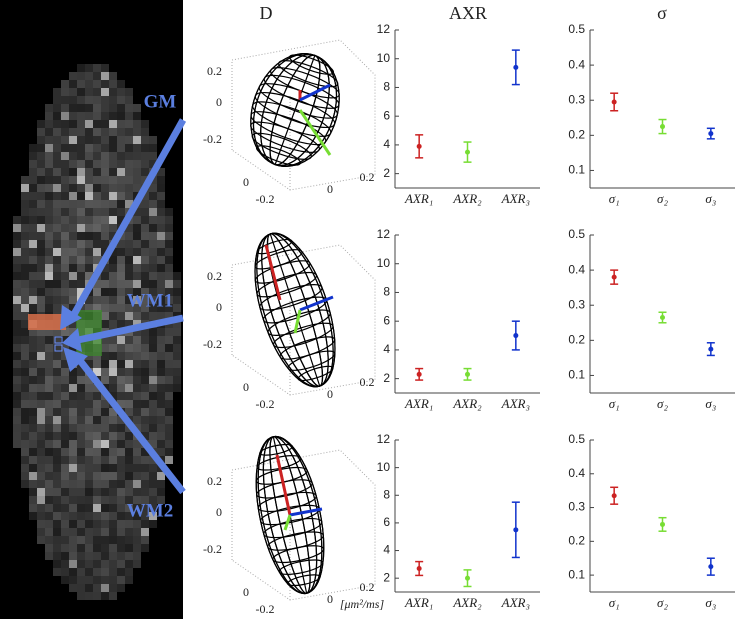 The image size is (749, 624). What do you see at coordinates (711, 567) in the screenshot?
I see `point` at bounding box center [711, 567].